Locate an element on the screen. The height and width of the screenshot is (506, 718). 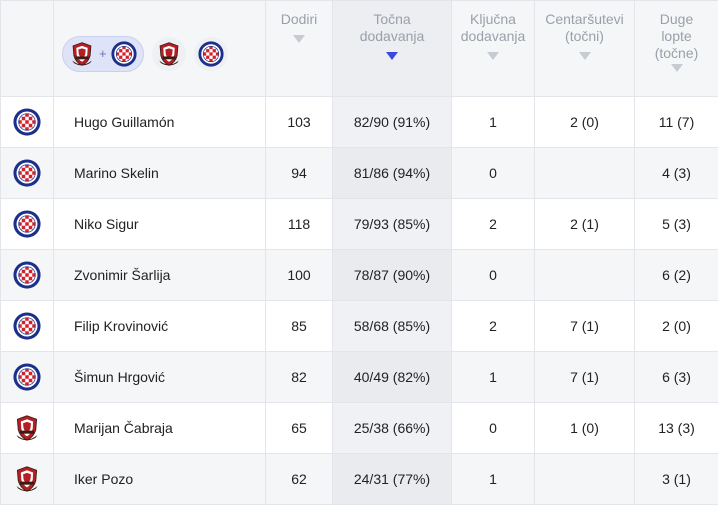
team-filter-cell: + is located at coordinates (159, 48).